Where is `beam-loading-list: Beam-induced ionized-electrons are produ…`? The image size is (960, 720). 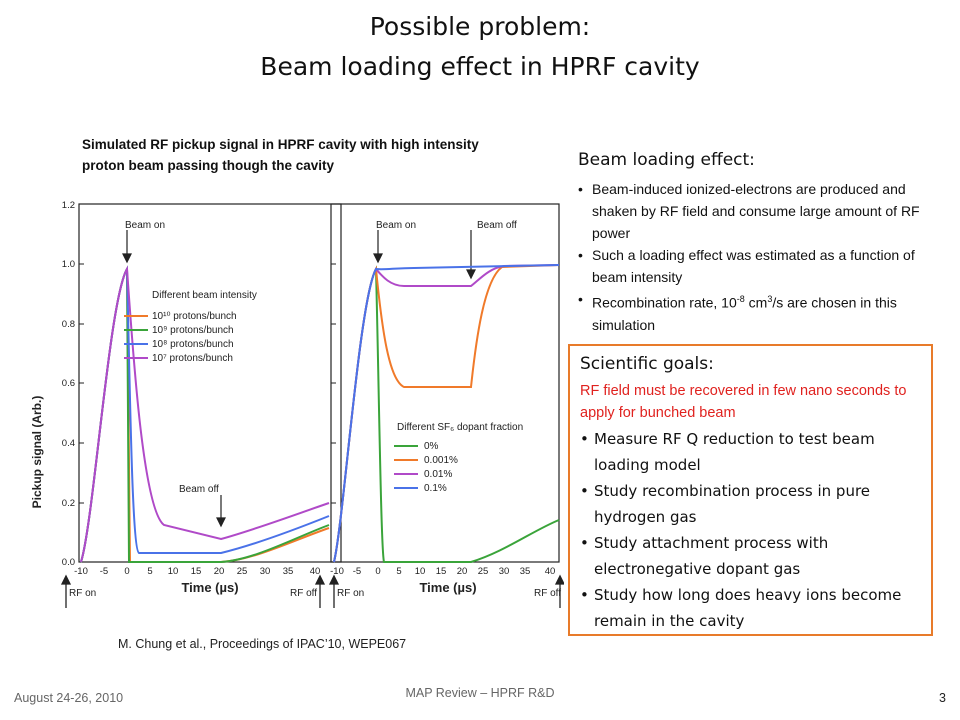
beam-loading-list: Beam-induced ionized-electrons are produ… is located at coordinates (764, 257).